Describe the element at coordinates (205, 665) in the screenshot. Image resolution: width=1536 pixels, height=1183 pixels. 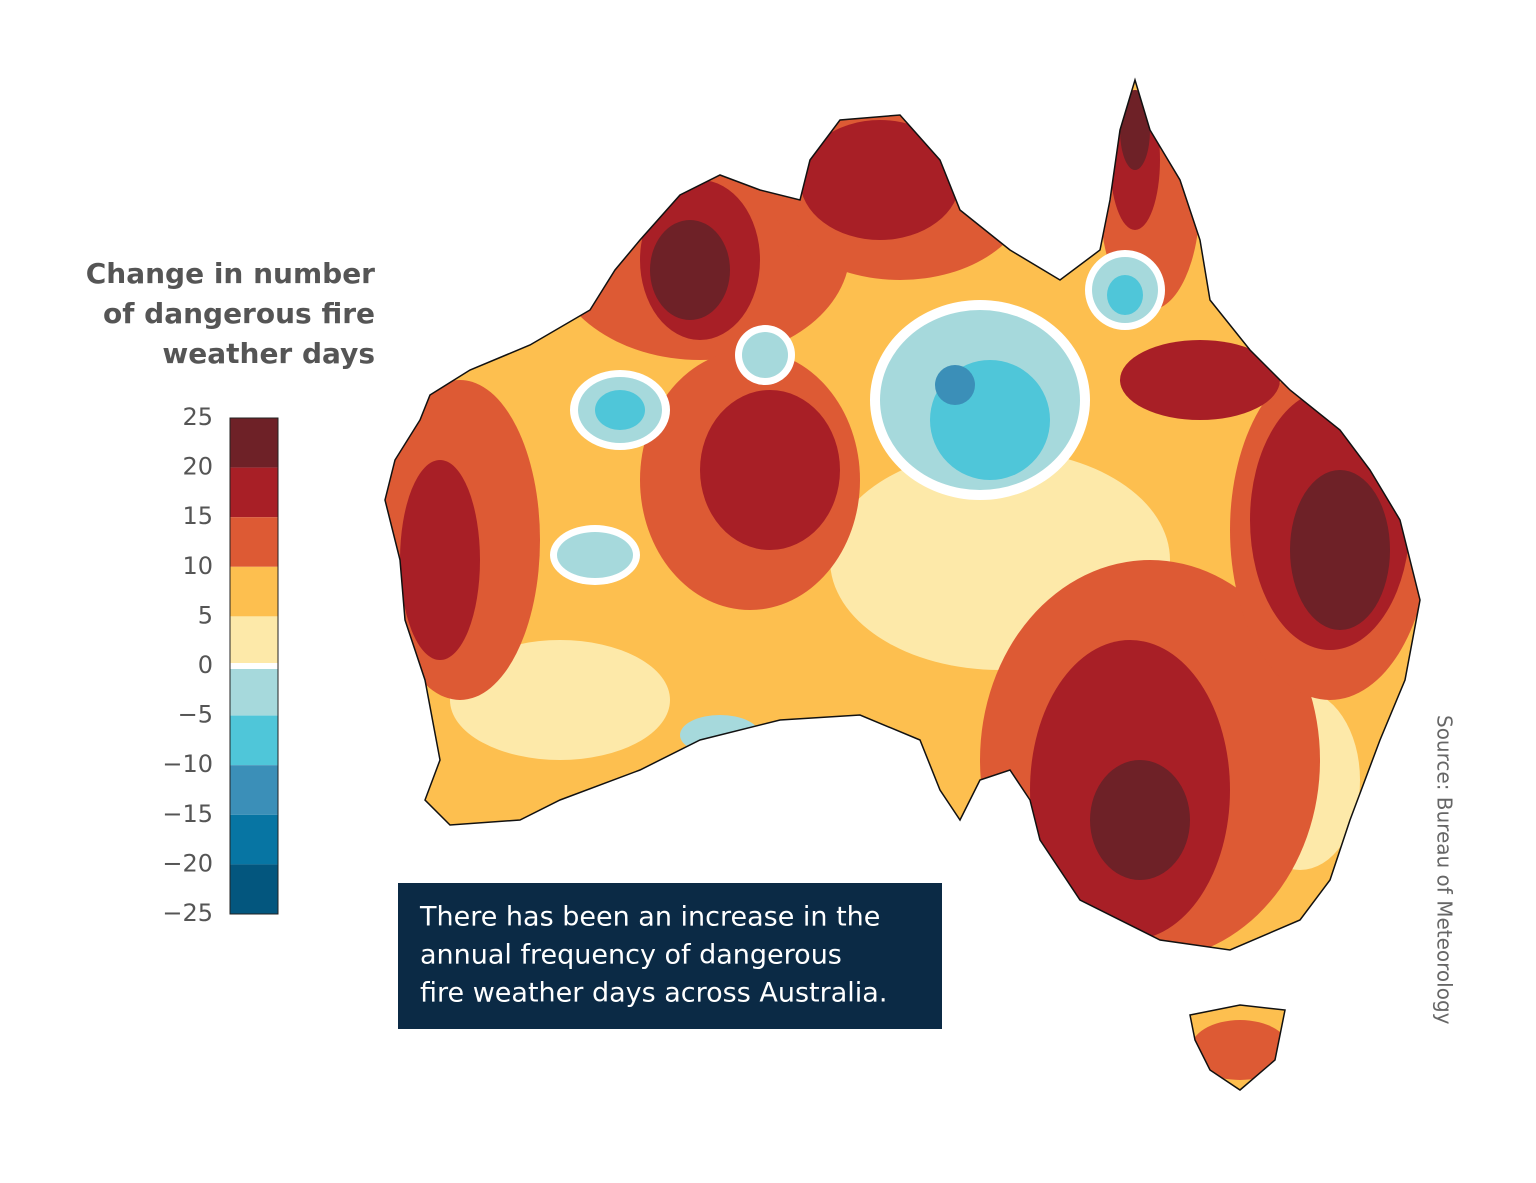
I see `legend-tick-label: 0` at that location.